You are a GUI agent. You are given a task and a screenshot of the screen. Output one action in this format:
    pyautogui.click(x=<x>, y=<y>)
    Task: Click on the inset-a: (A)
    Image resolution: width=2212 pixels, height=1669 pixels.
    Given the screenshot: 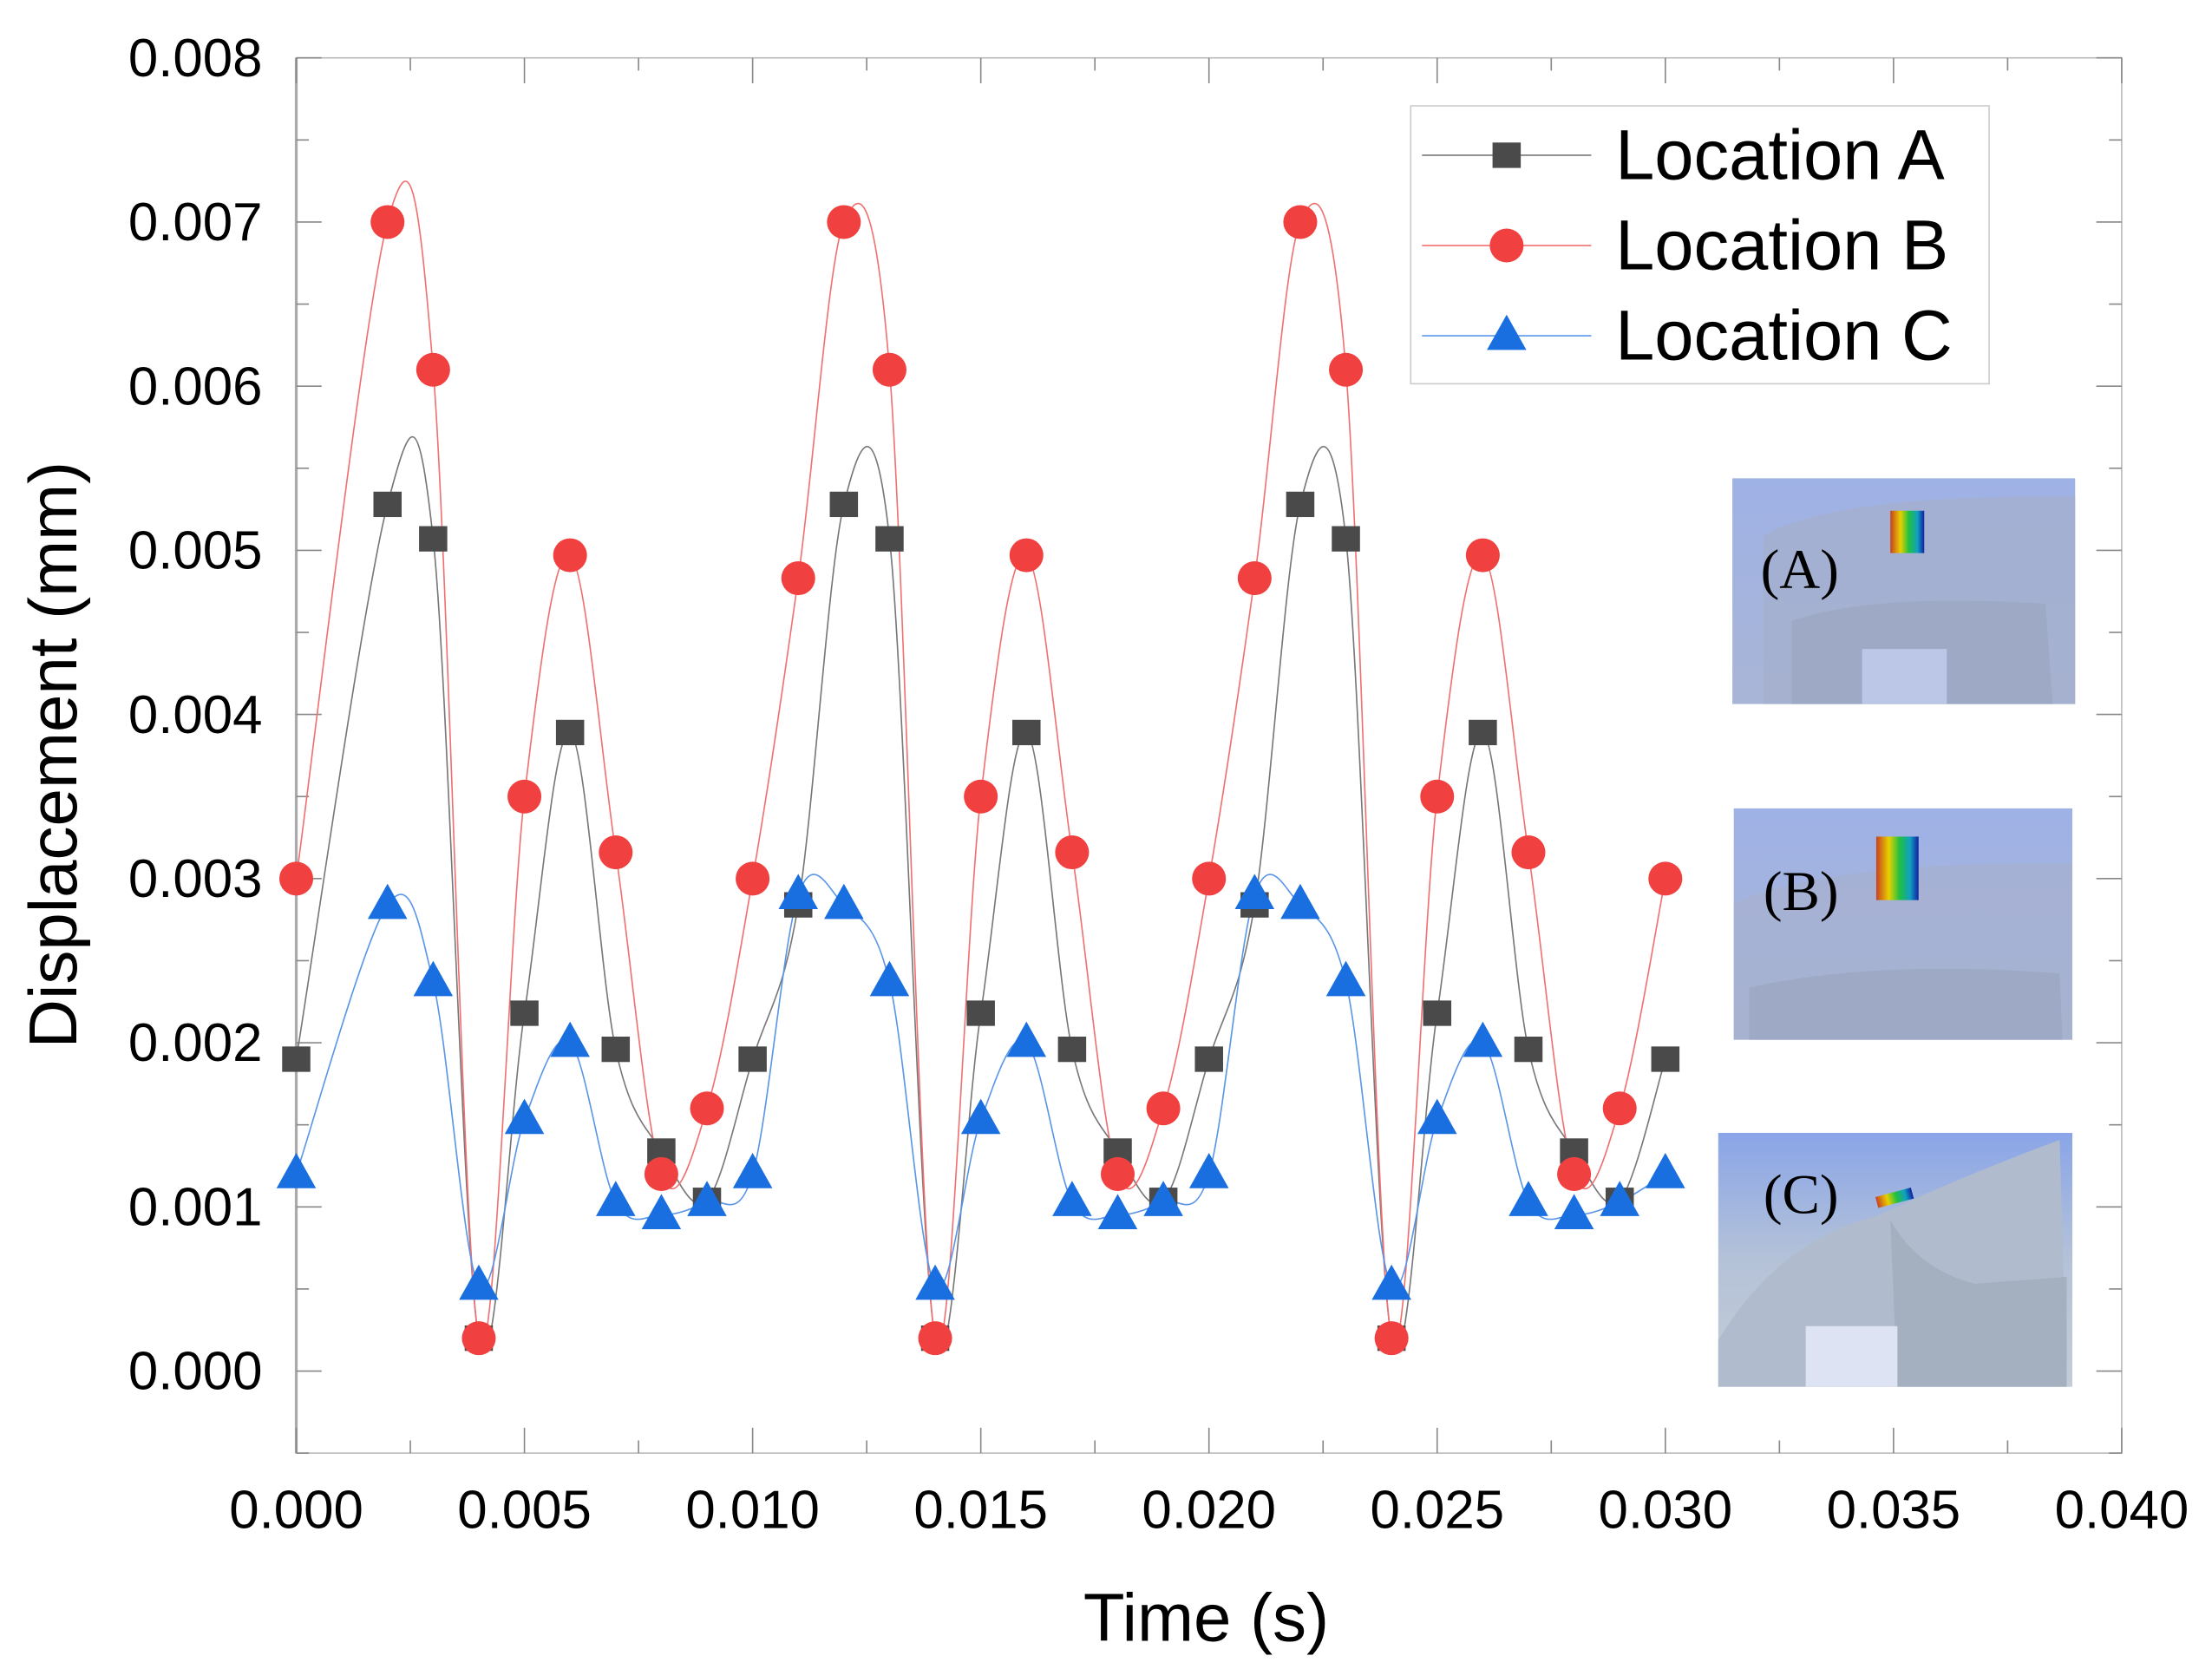 What is the action you would take?
    pyautogui.click(x=1904, y=591)
    